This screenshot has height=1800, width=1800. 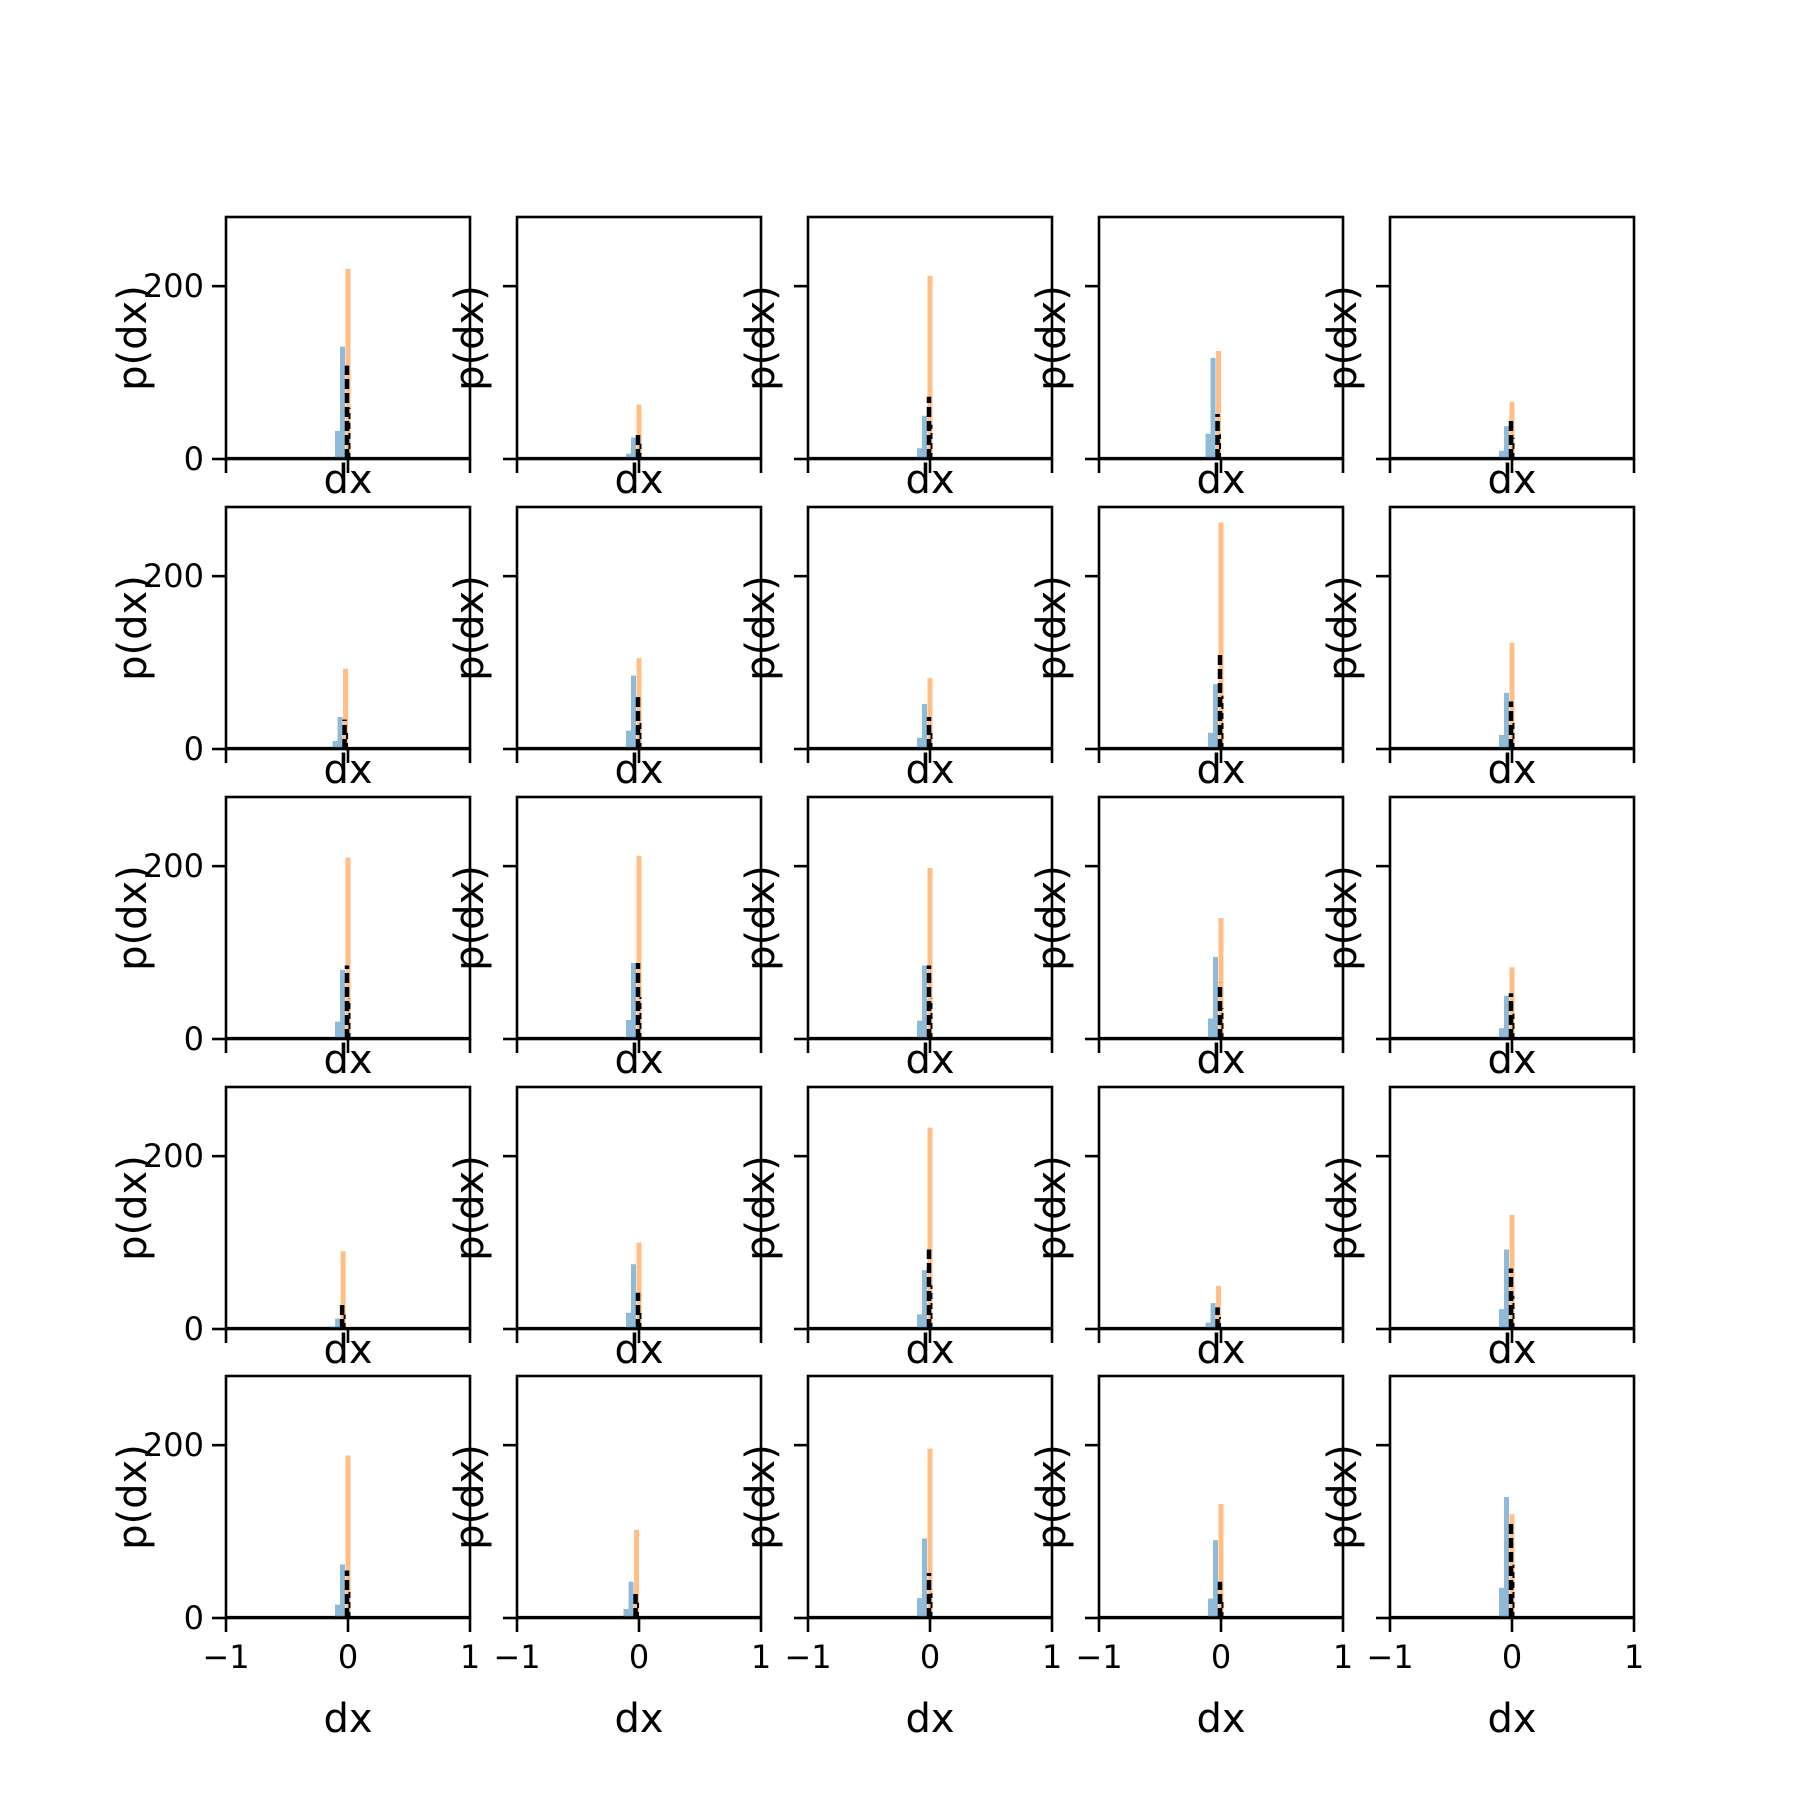 I want to click on panel-r1-c0: 0 200 dx p(dx), so click(x=291, y=649).